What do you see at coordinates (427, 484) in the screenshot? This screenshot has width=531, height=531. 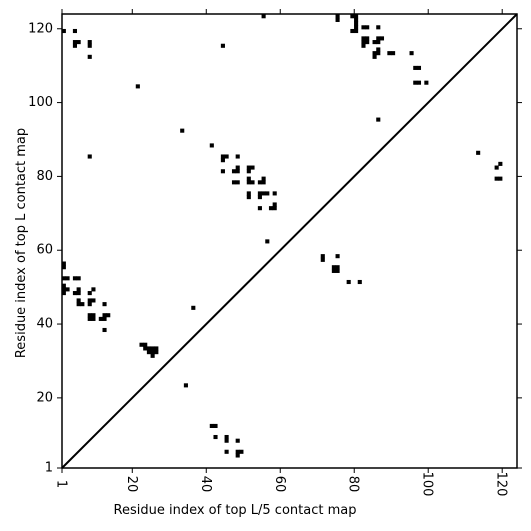 I see `x-tick-label: 100` at bounding box center [427, 484].